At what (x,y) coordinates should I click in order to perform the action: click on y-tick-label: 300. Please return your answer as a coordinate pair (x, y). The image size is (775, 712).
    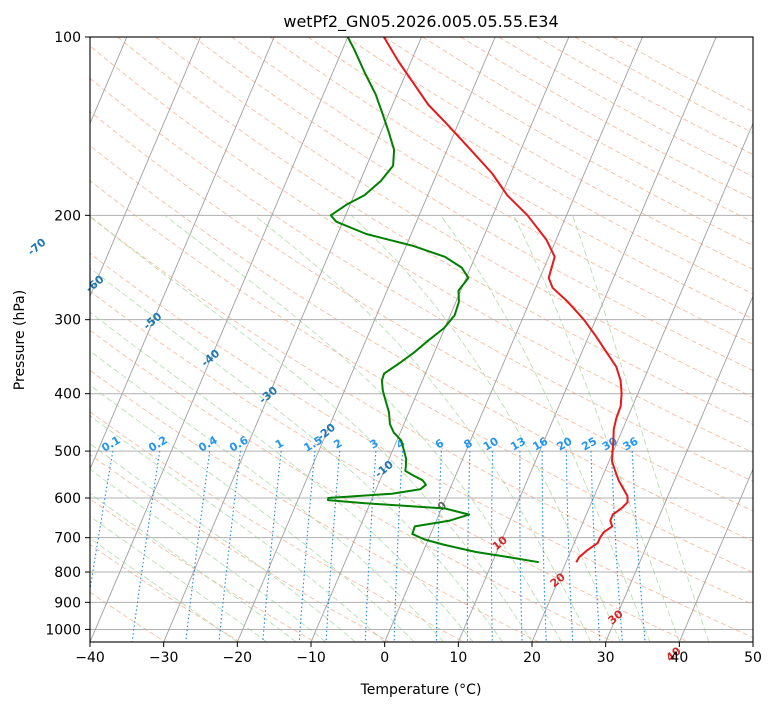
    Looking at the image, I should click on (67, 321).